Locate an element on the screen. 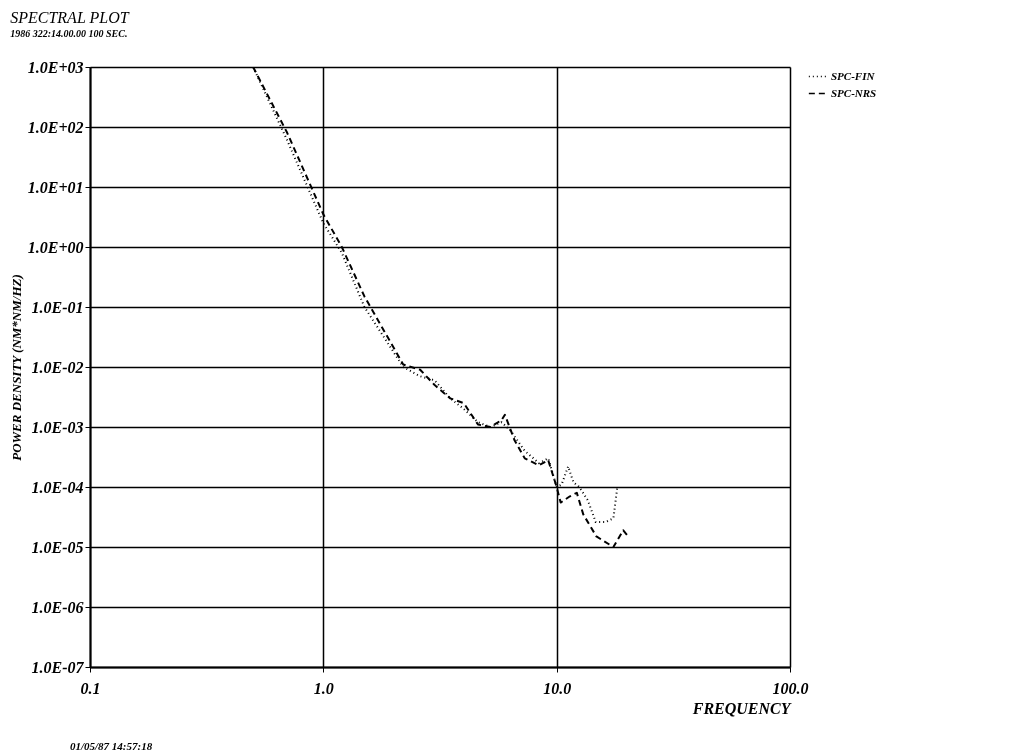  y-tick-label: 1.0E+03 is located at coordinates (55, 67).